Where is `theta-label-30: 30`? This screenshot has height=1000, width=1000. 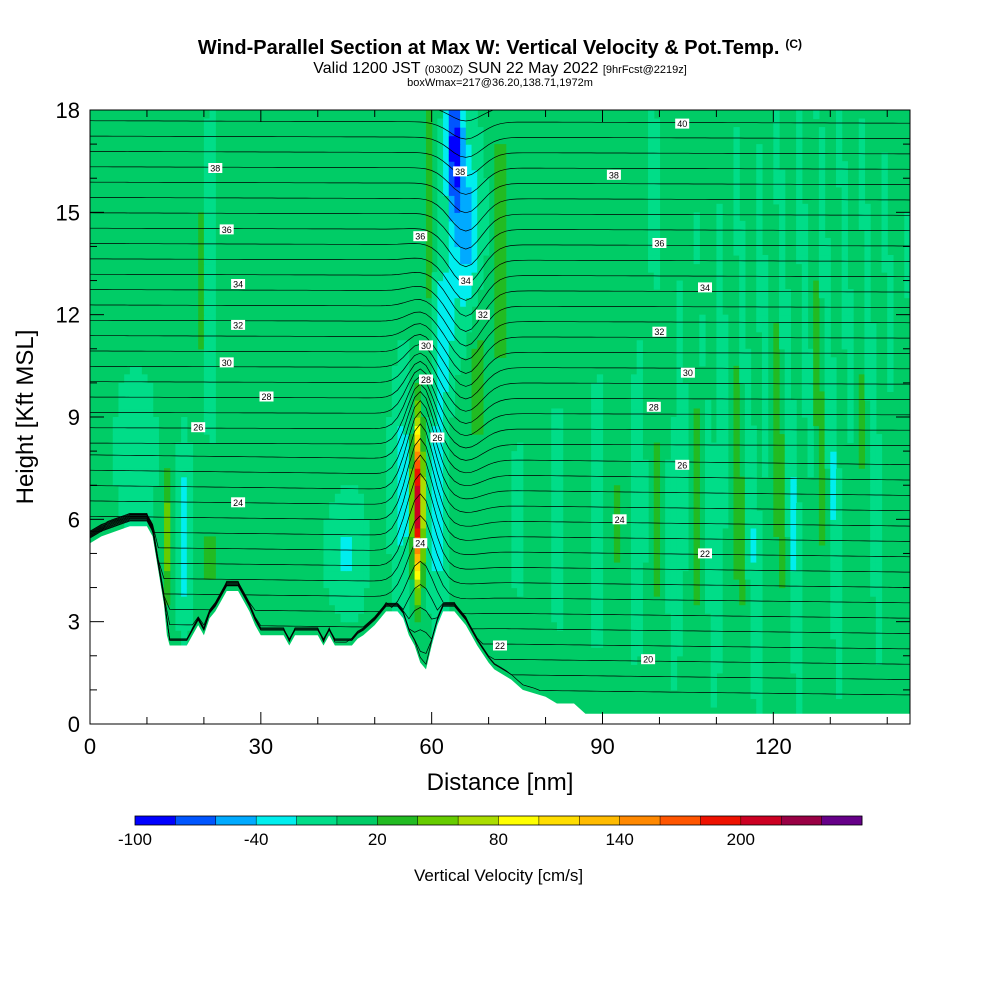
theta-label-30: 30 is located at coordinates (687, 372).